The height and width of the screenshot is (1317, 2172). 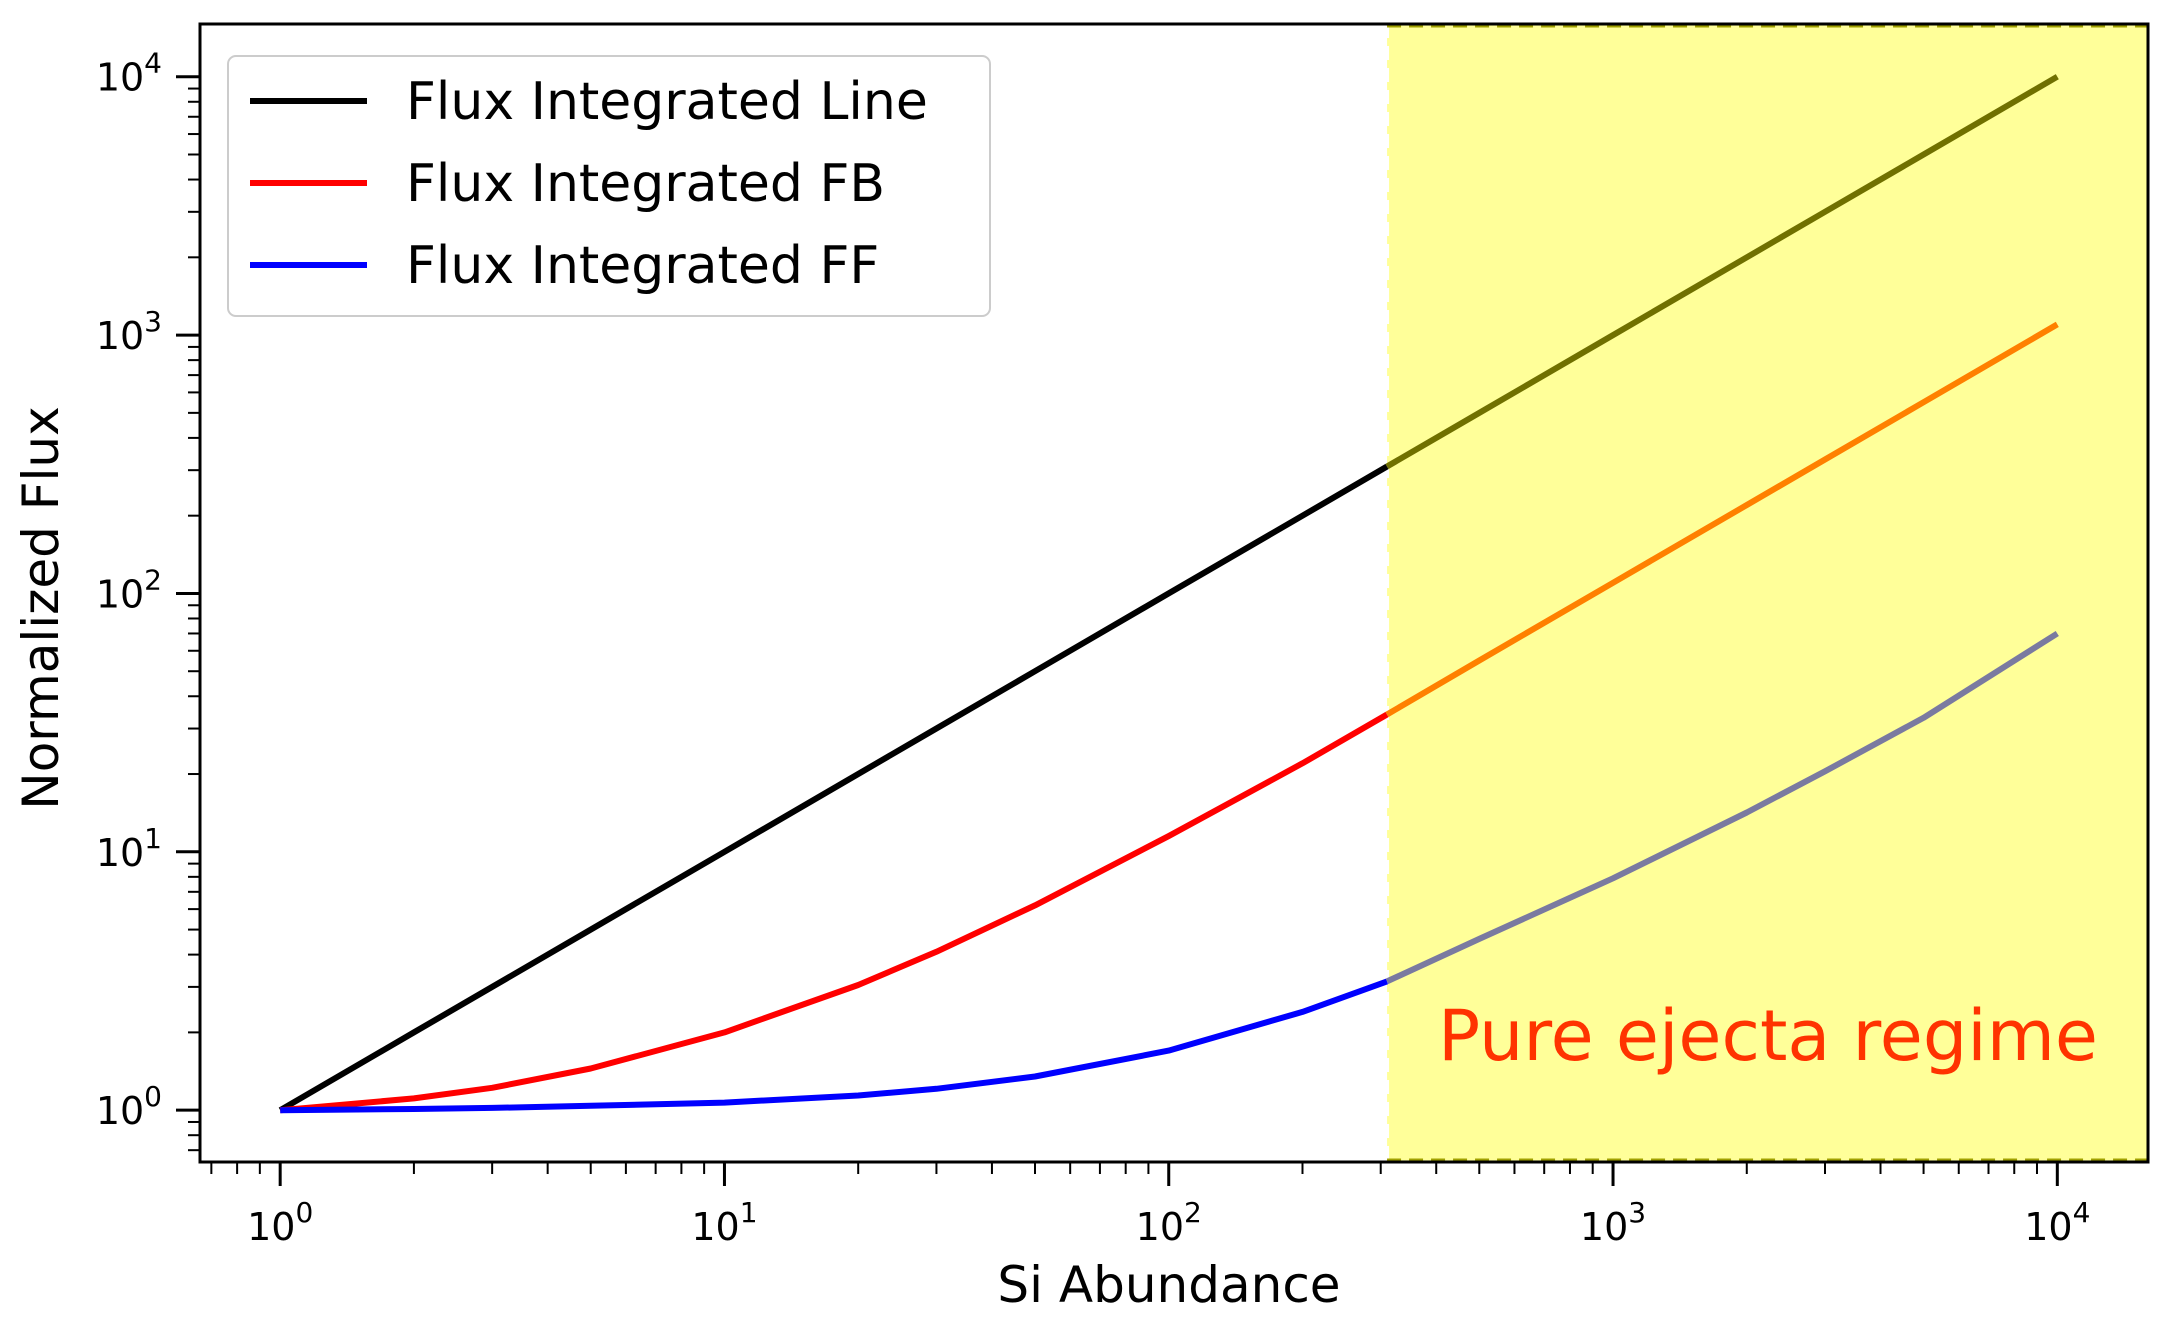 I want to click on x-tick-label: 10³, so click(x=1613, y=1222).